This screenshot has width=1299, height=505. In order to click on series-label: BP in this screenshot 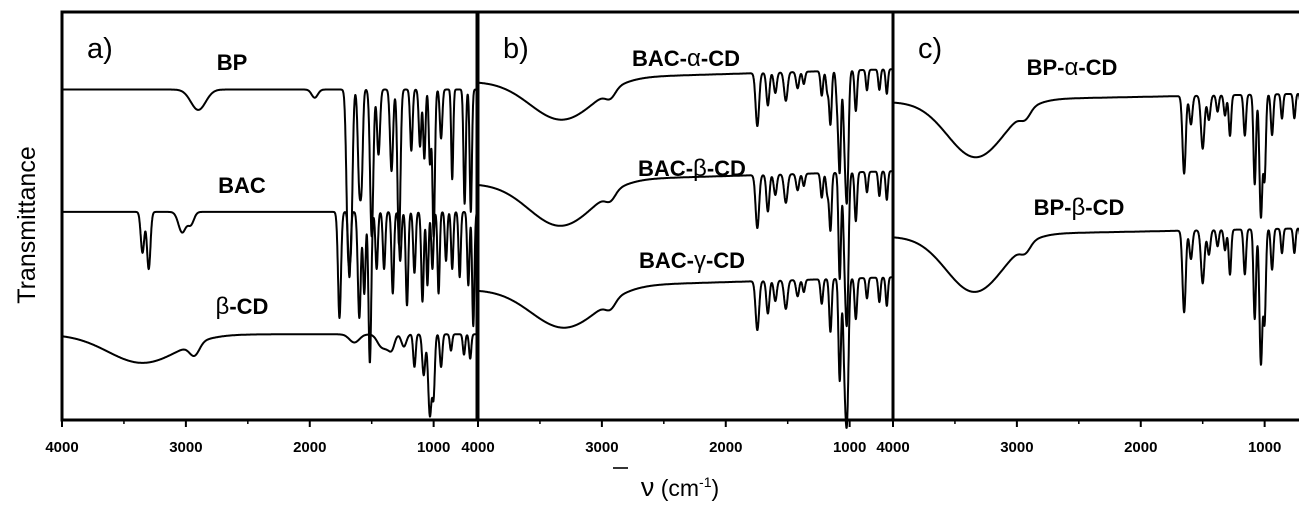, I will do `click(232, 62)`.